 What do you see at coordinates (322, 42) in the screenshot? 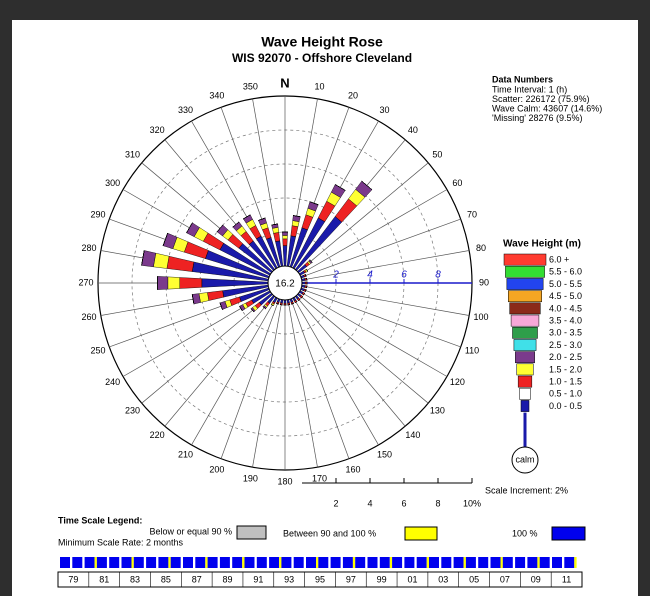
I see `chart-title: Wave Height Rose` at bounding box center [322, 42].